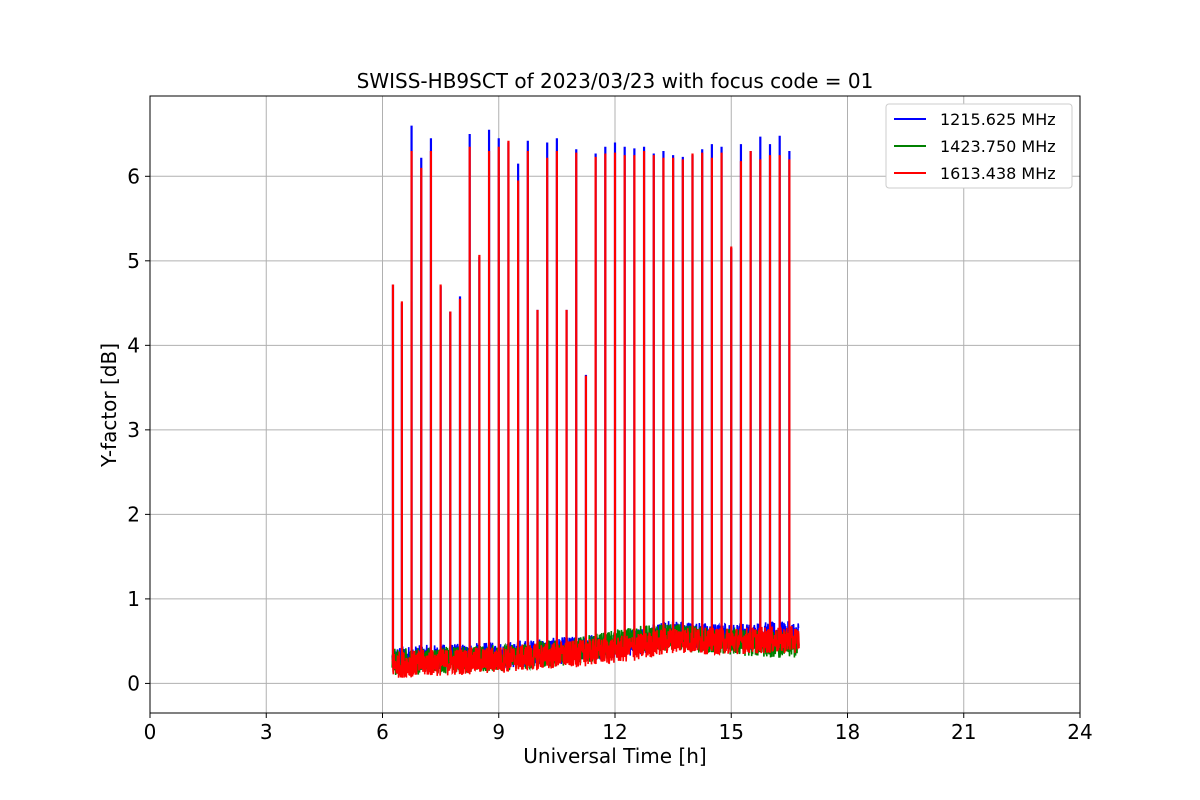 The height and width of the screenshot is (800, 1200). Describe the element at coordinates (963, 732) in the screenshot. I see `x-tick-label: 21` at that location.